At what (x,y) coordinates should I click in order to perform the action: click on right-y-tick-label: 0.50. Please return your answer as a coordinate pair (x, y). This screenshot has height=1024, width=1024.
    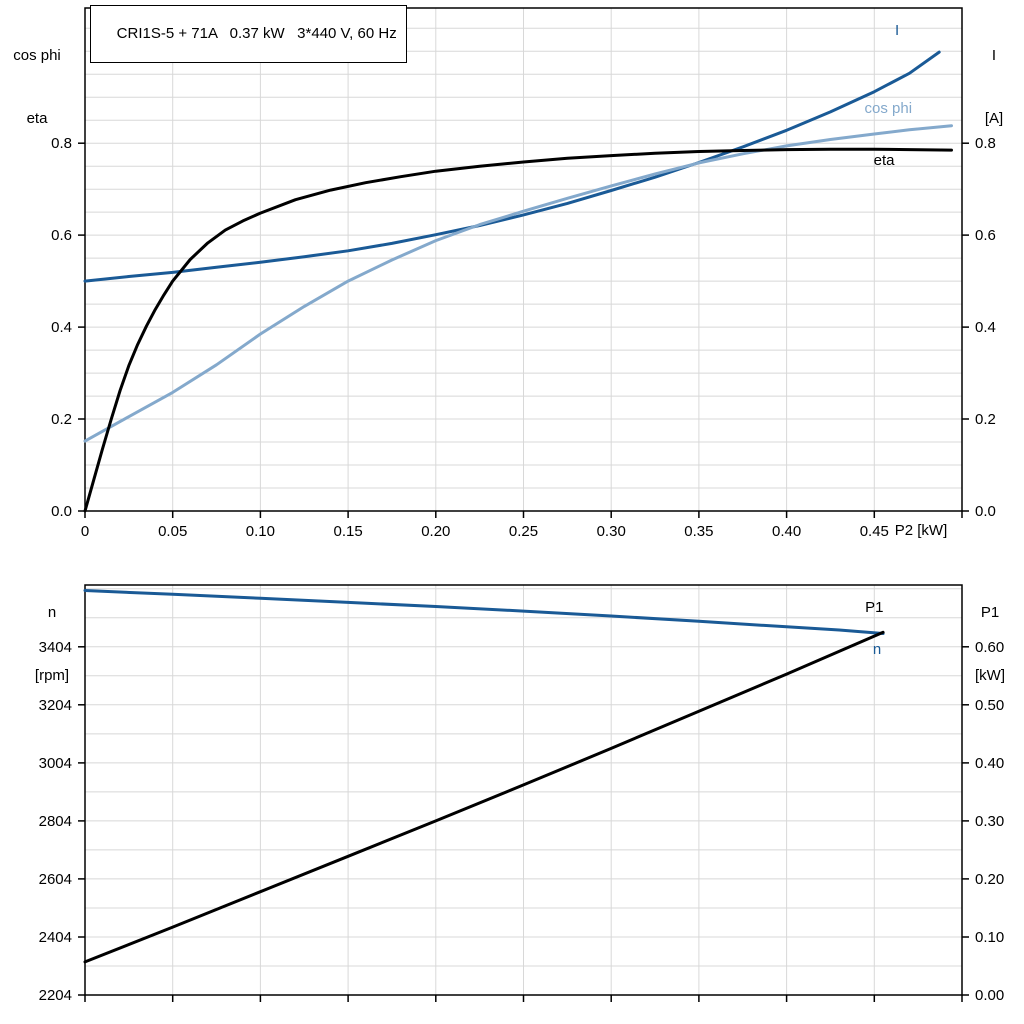
    Looking at the image, I should click on (989, 705).